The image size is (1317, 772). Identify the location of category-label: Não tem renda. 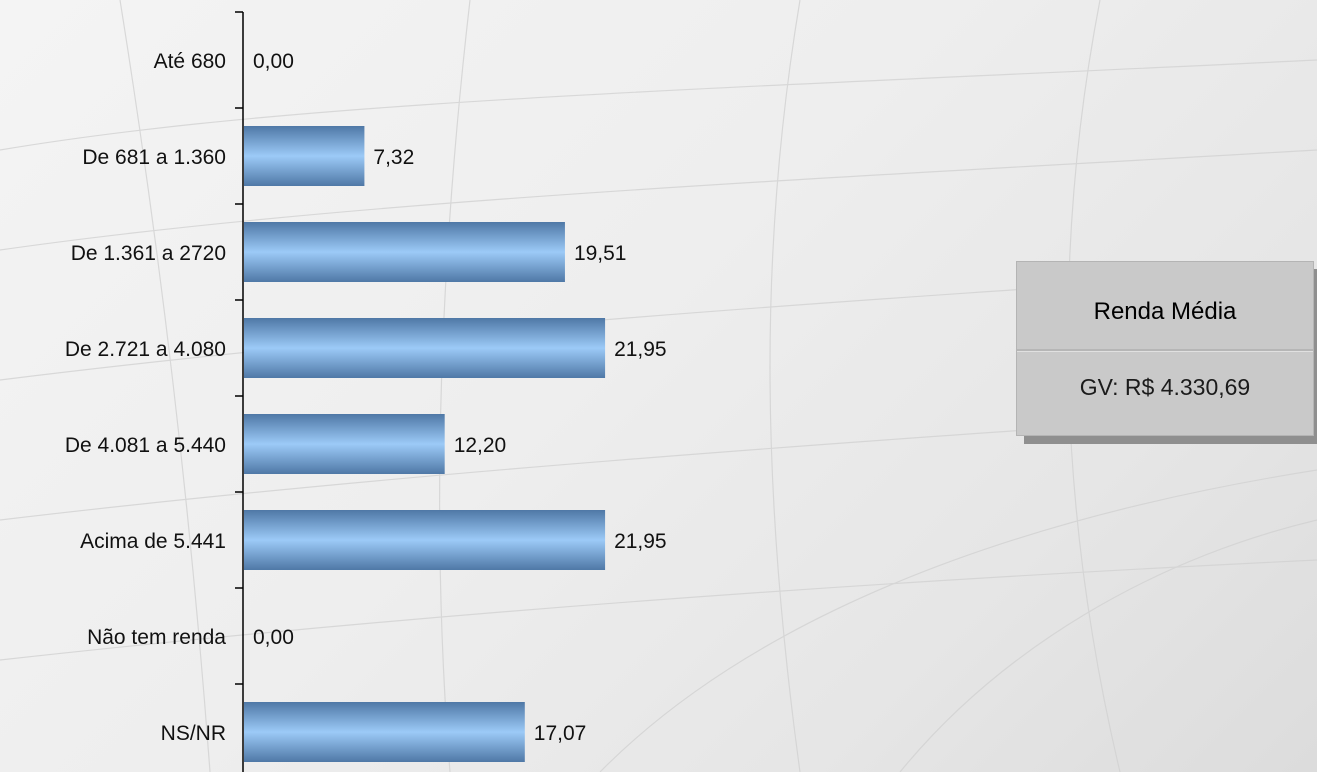
(156, 637).